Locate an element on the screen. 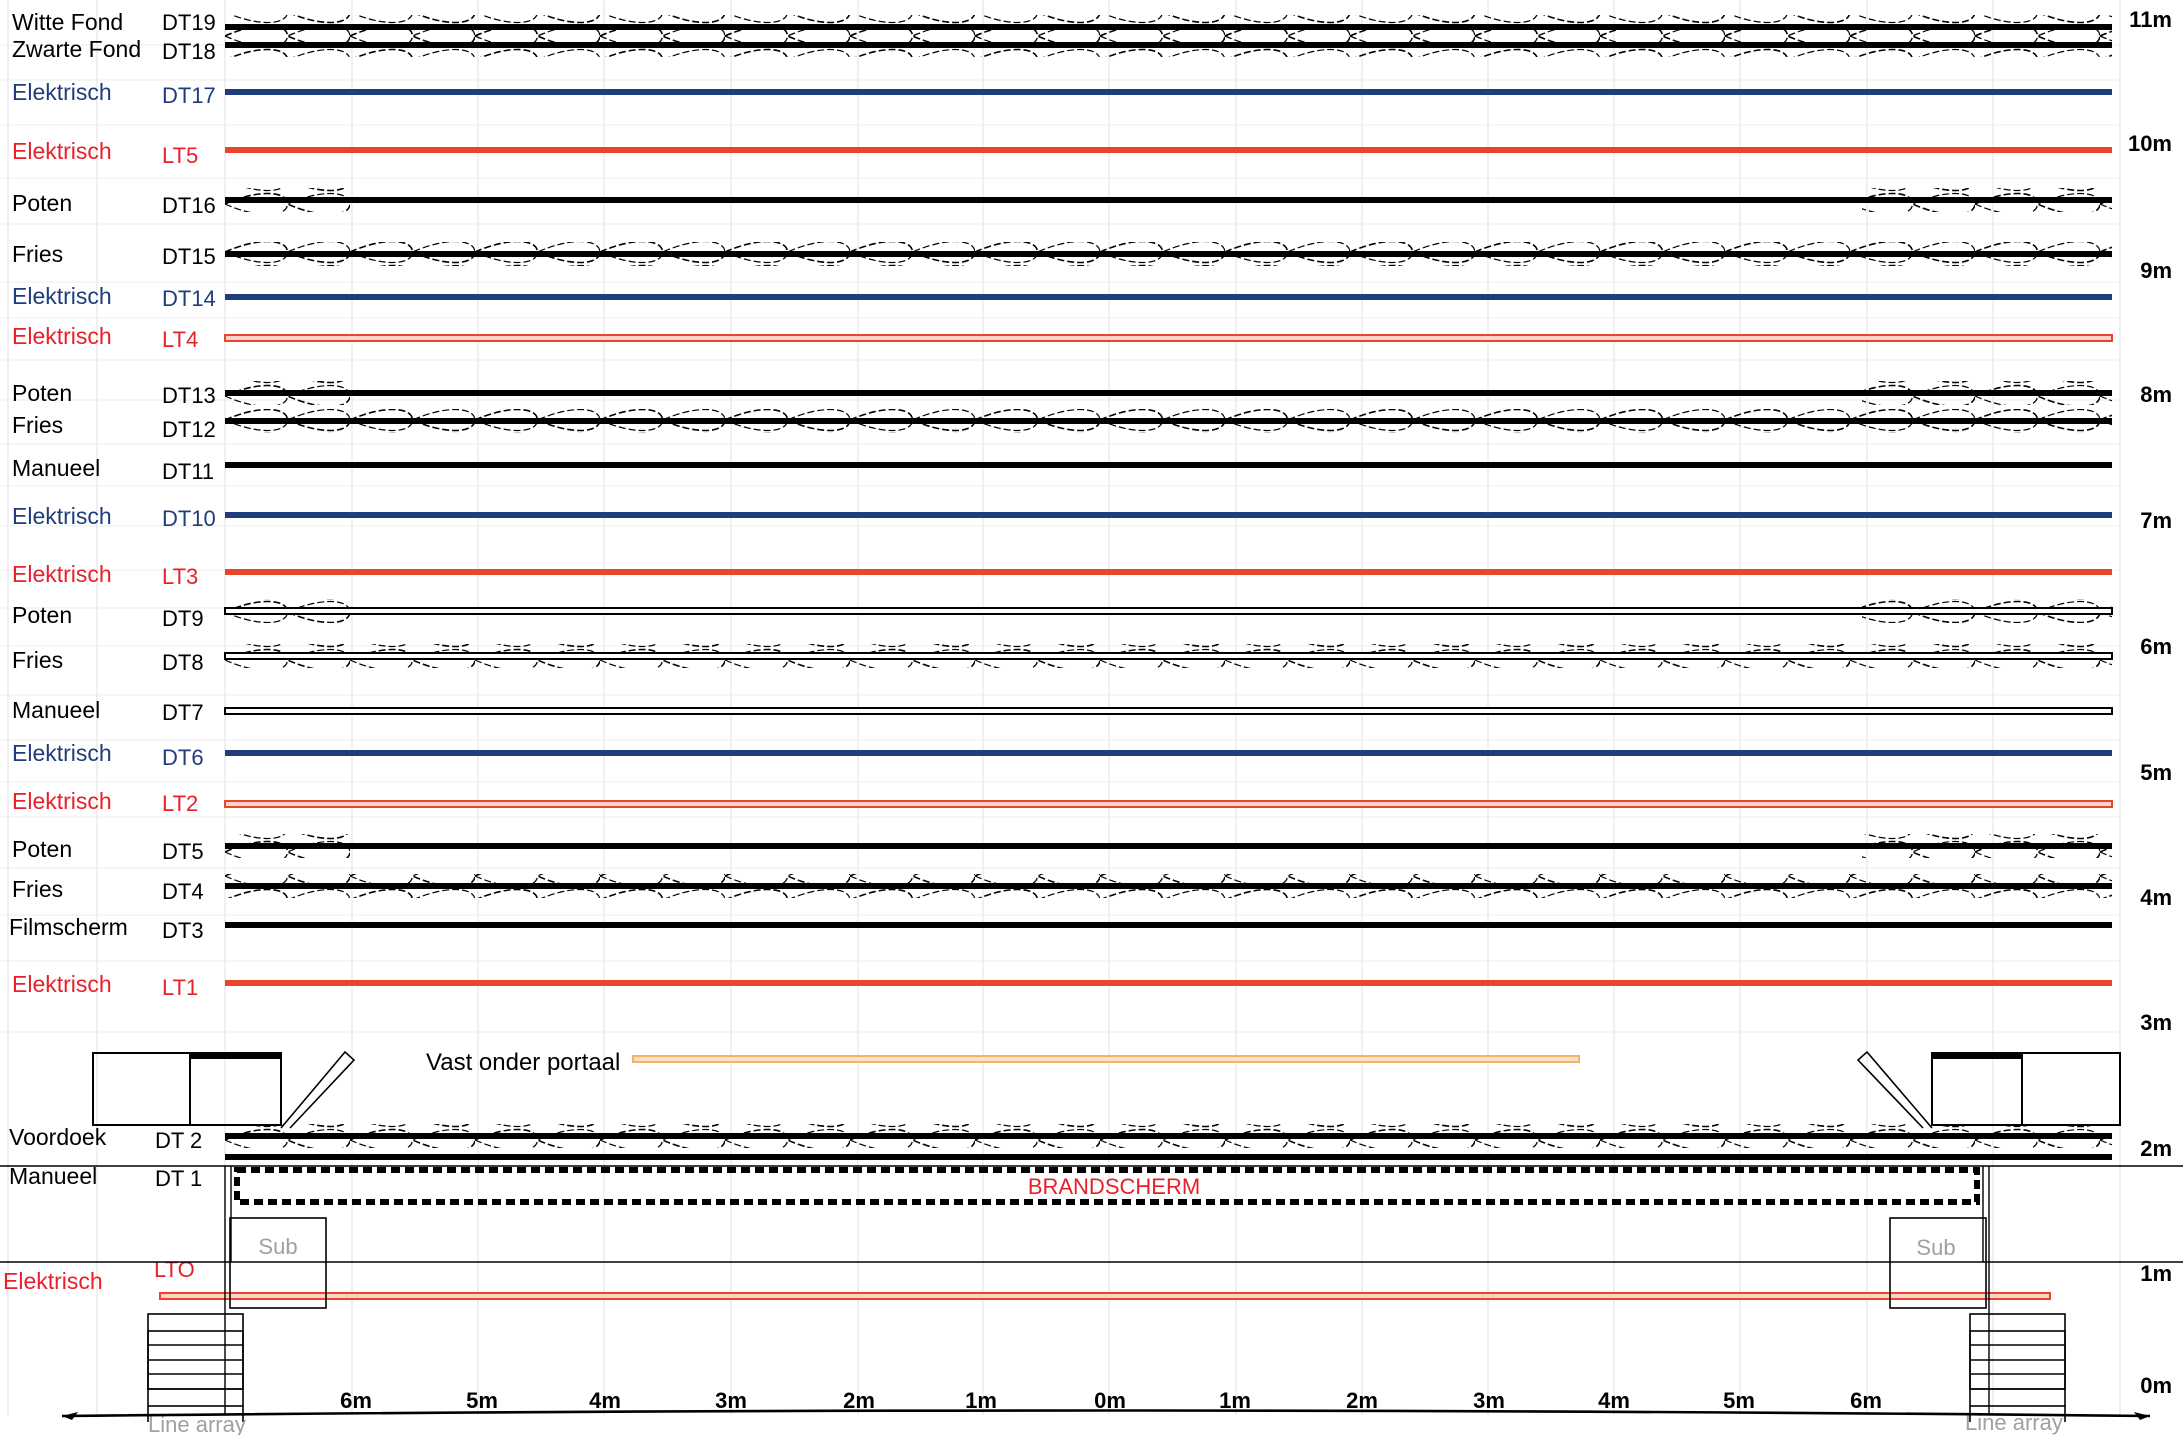 This screenshot has width=2183, height=1435. bar-name-dt8: Fries is located at coordinates (37, 660).